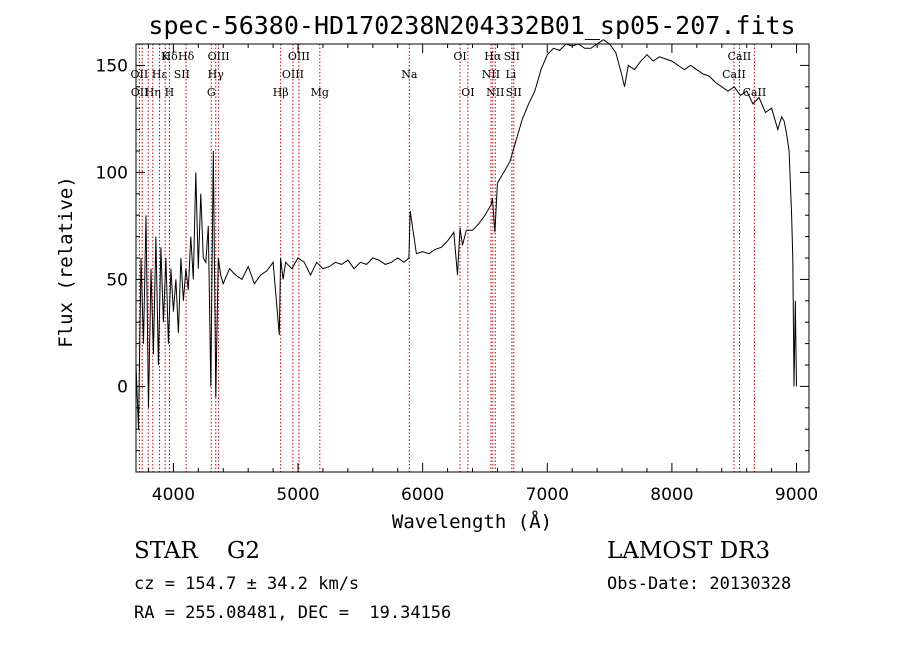  Describe the element at coordinates (112, 66) in the screenshot. I see `y-tick-label: 150` at that location.